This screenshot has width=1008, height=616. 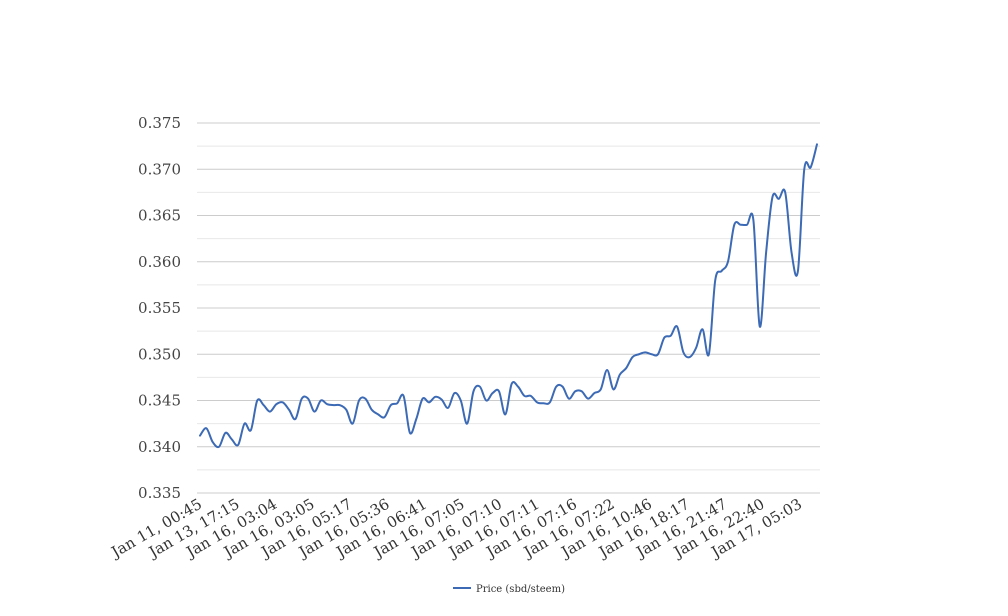 What do you see at coordinates (159, 216) in the screenshot?
I see `y-tick-label: 0.365` at bounding box center [159, 216].